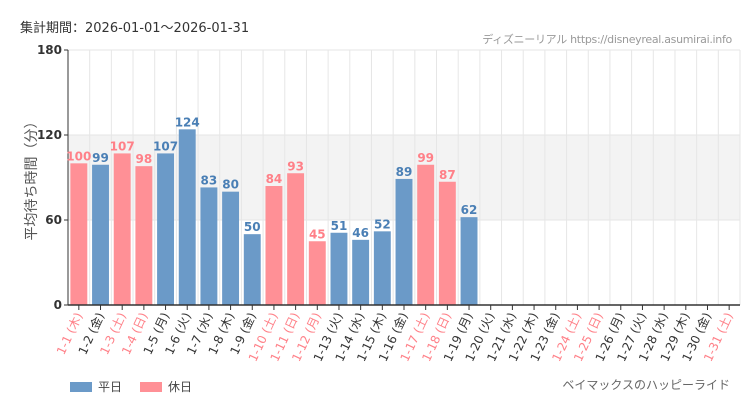 Image resolution: width=750 pixels, height=410 pixels. I want to click on legend-weekday: 平日, so click(96, 386).